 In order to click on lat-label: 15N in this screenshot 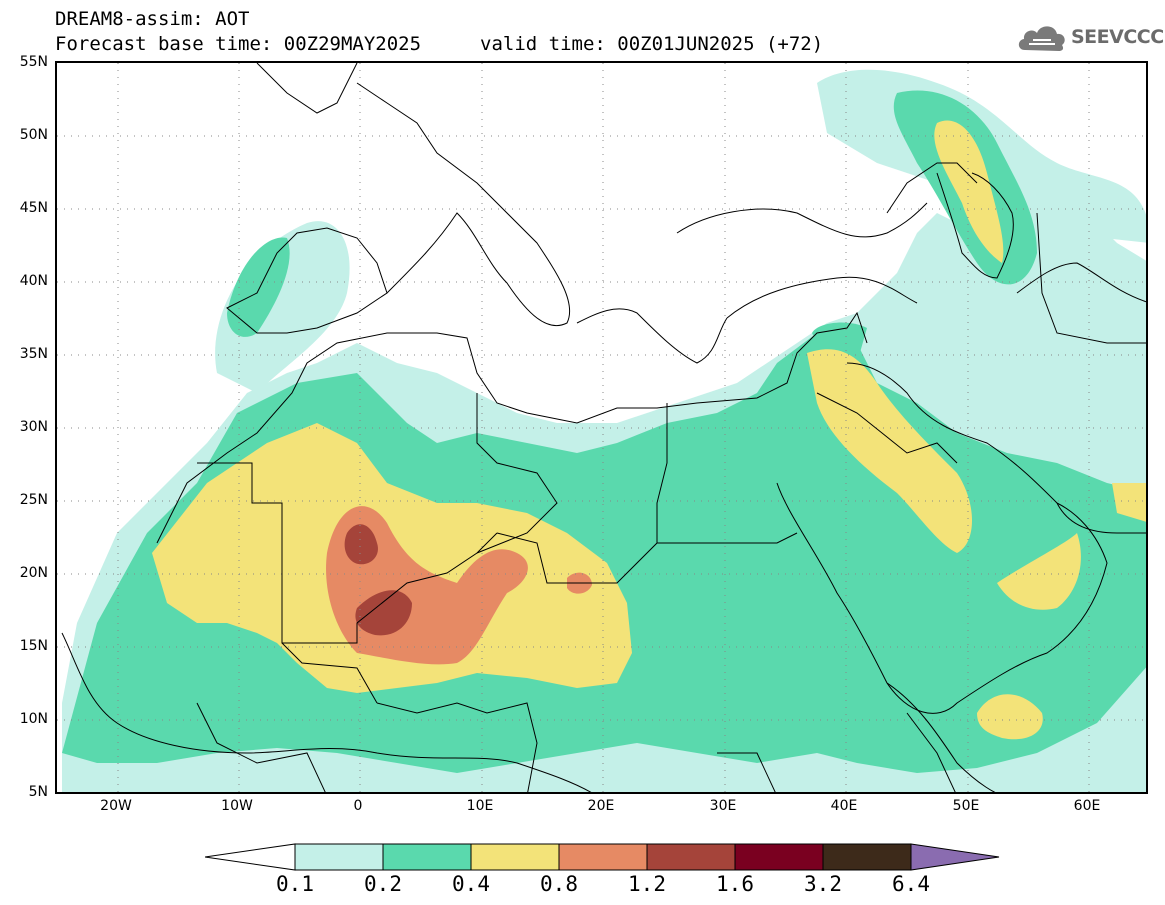, I will do `click(33, 646)`.